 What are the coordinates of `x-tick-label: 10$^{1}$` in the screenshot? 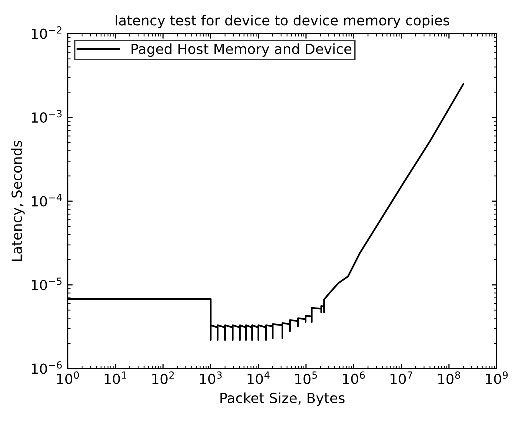 It's located at (115, 378).